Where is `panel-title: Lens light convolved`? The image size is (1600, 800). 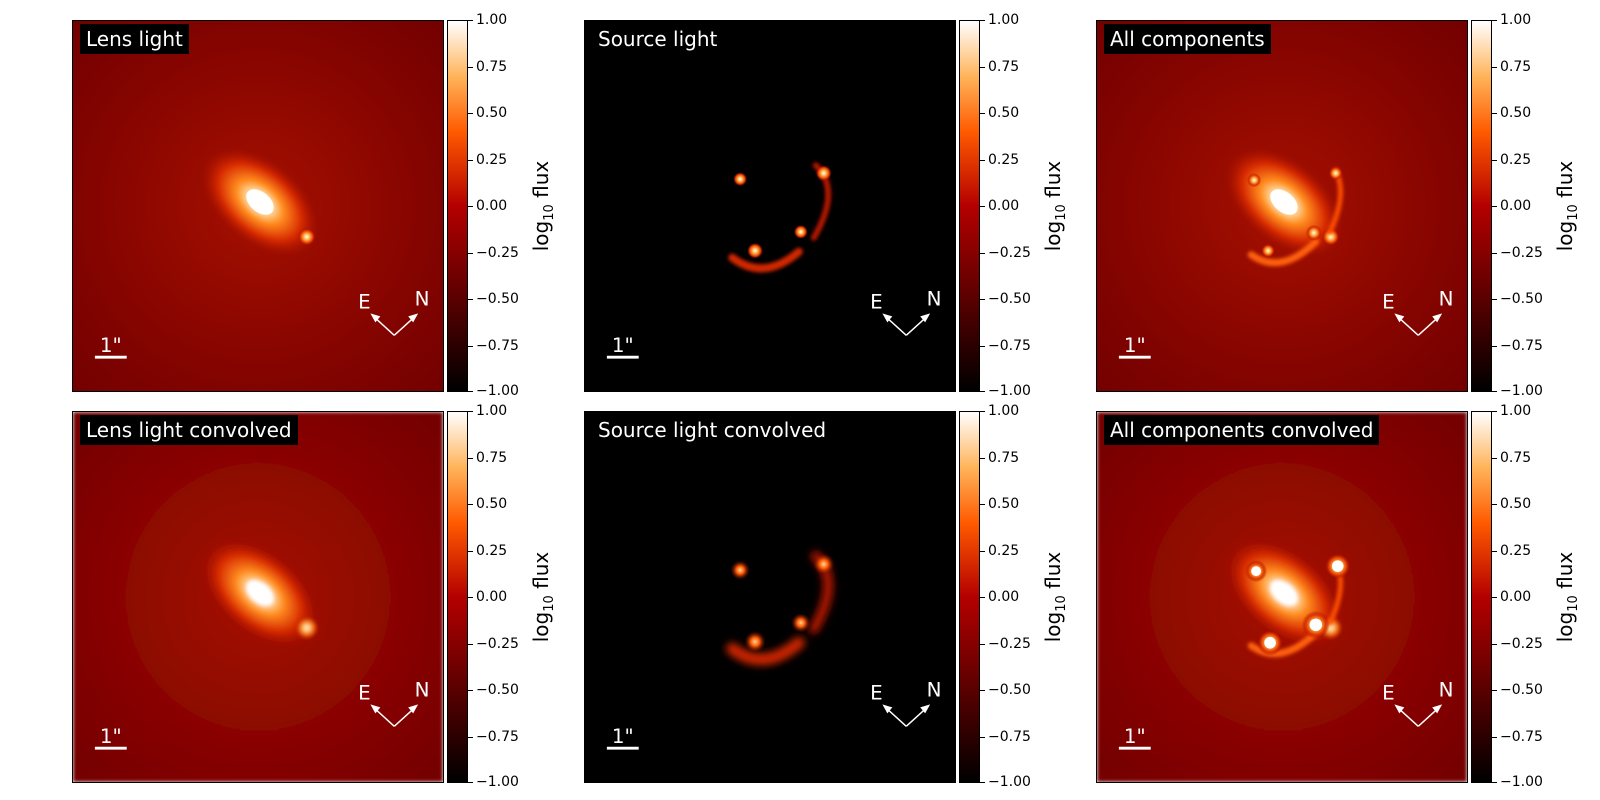
panel-title: Lens light convolved is located at coordinates (189, 430).